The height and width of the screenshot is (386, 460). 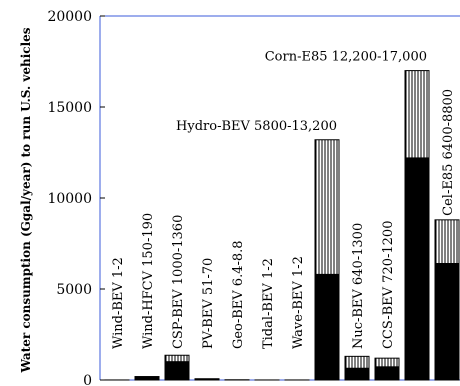 What do you see at coordinates (87, 379) in the screenshot?
I see `y-tick-label: 0` at bounding box center [87, 379].